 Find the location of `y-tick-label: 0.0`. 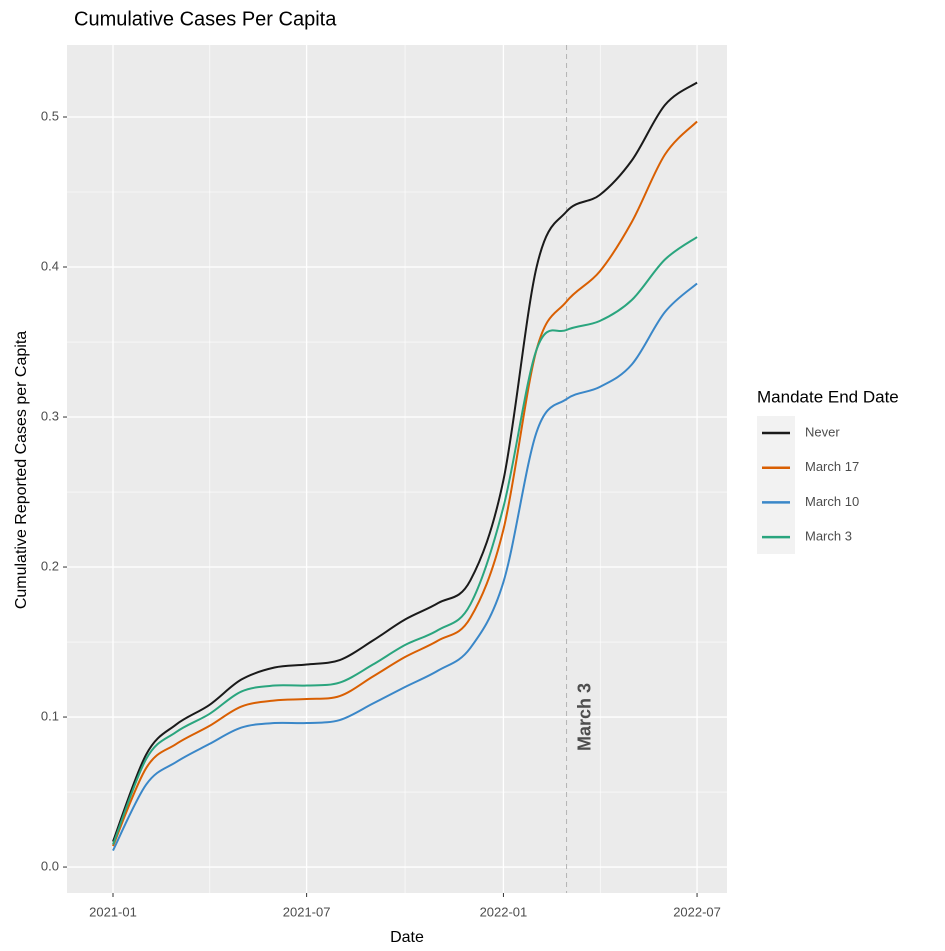

y-tick-label: 0.0 is located at coordinates (50, 865).